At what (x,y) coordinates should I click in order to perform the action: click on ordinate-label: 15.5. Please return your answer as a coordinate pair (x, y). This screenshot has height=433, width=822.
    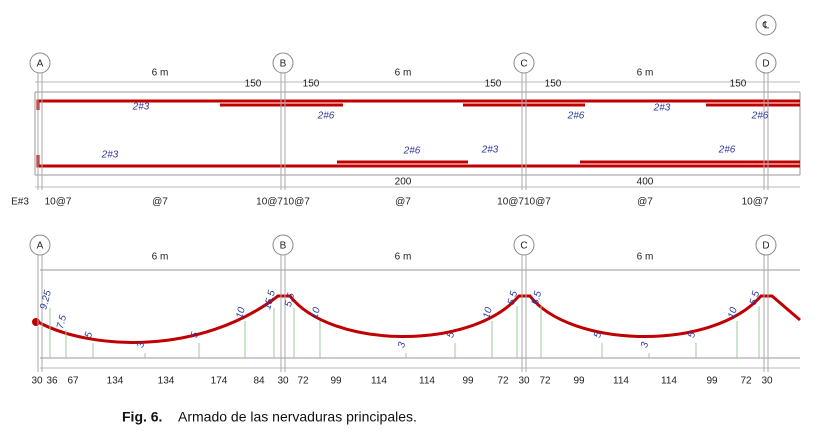
    Looking at the image, I should click on (270, 300).